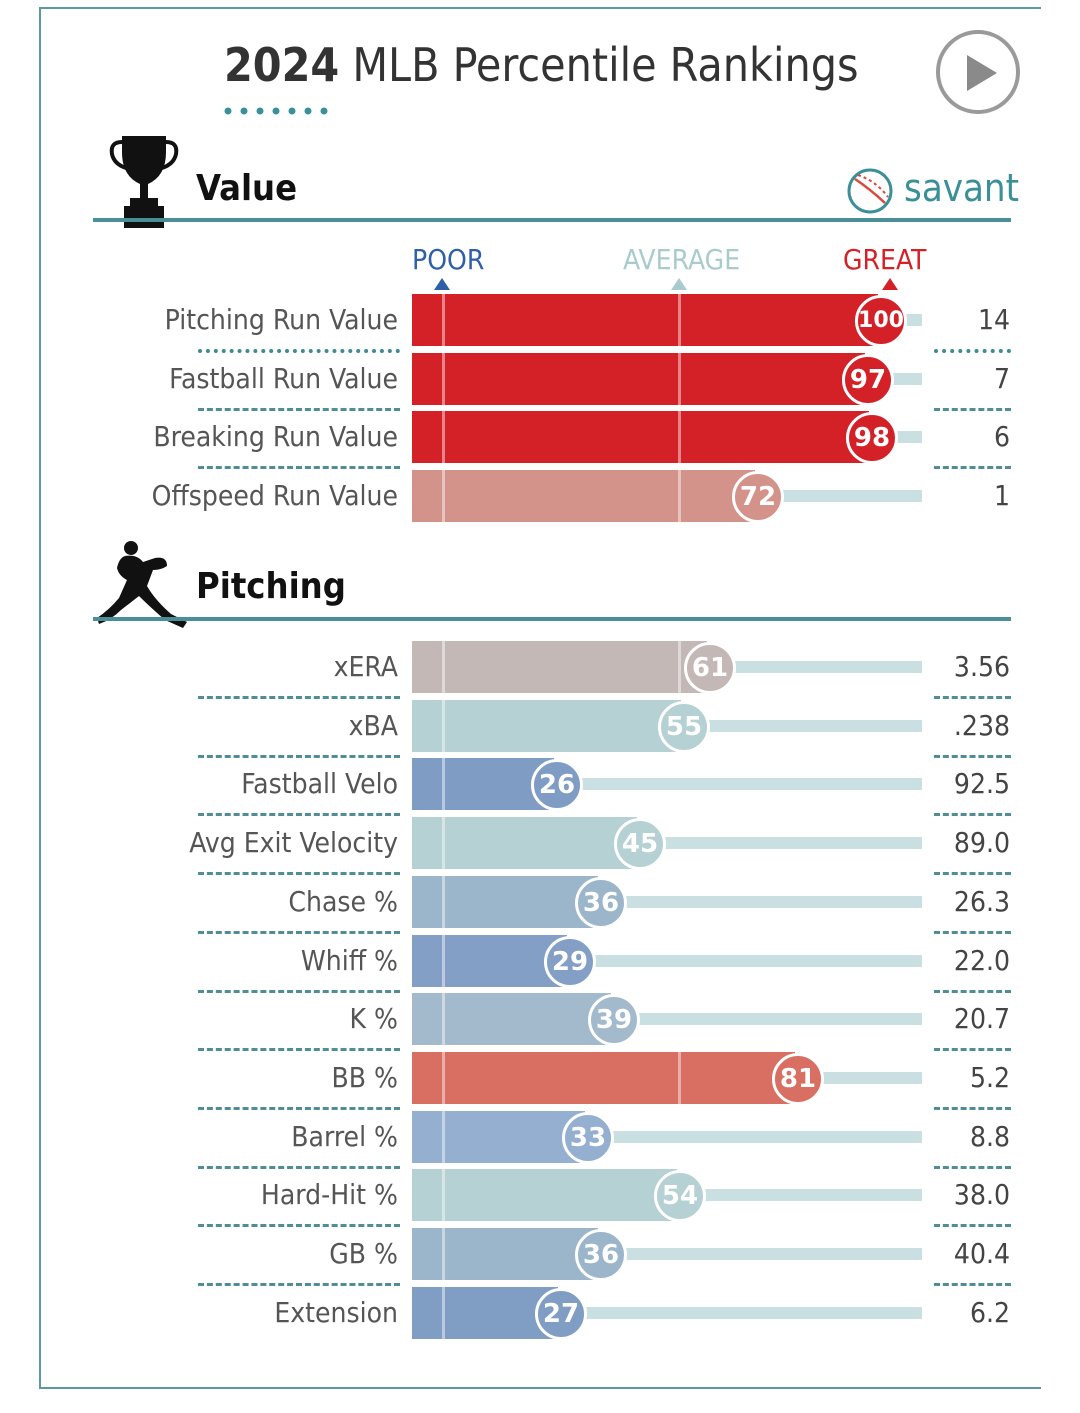 This screenshot has height=1413, width=1080. I want to click on frame-left-border, so click(40, 698).